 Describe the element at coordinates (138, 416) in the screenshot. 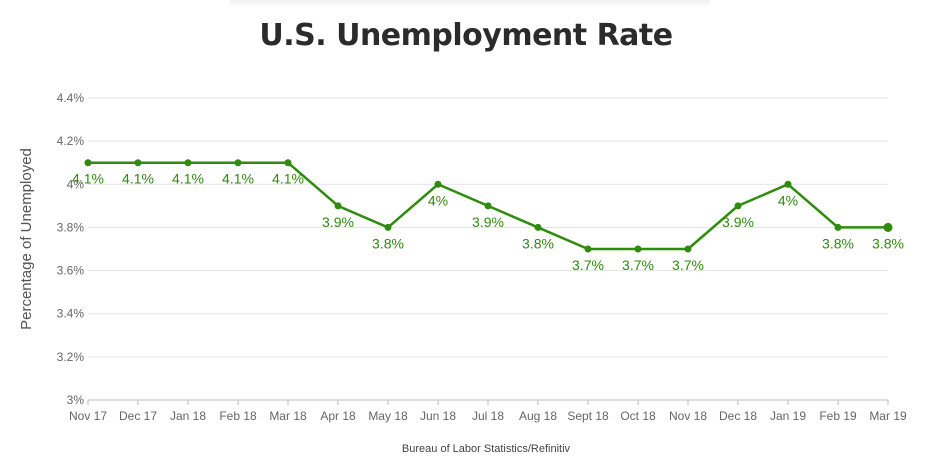

I see `x-tick-label: Dec 17` at that location.